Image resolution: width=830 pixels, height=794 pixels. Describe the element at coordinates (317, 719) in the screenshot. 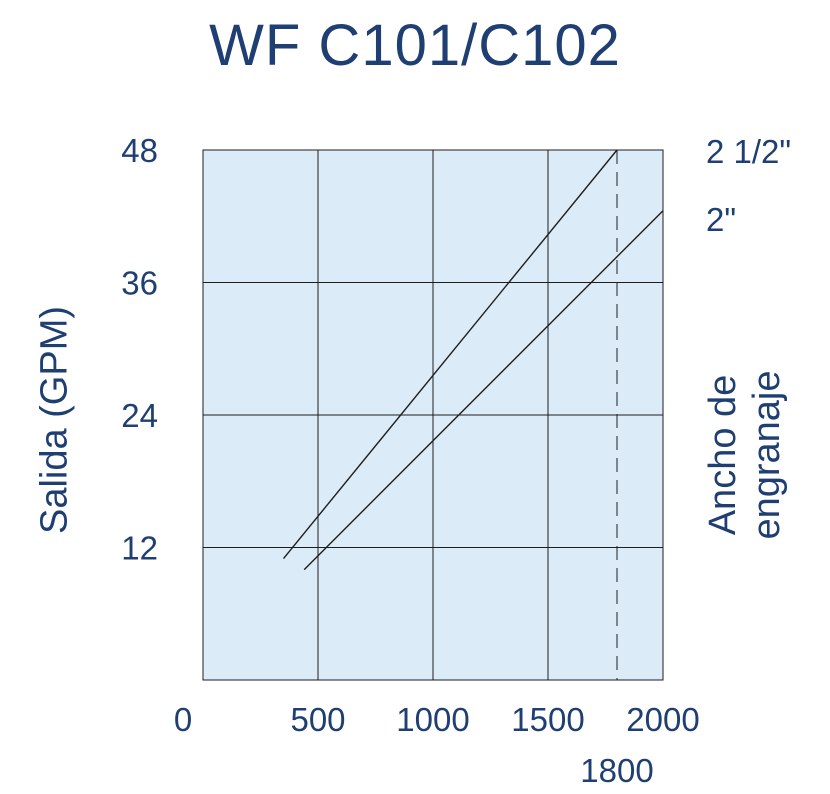

I see `x-tick-label: 500` at that location.